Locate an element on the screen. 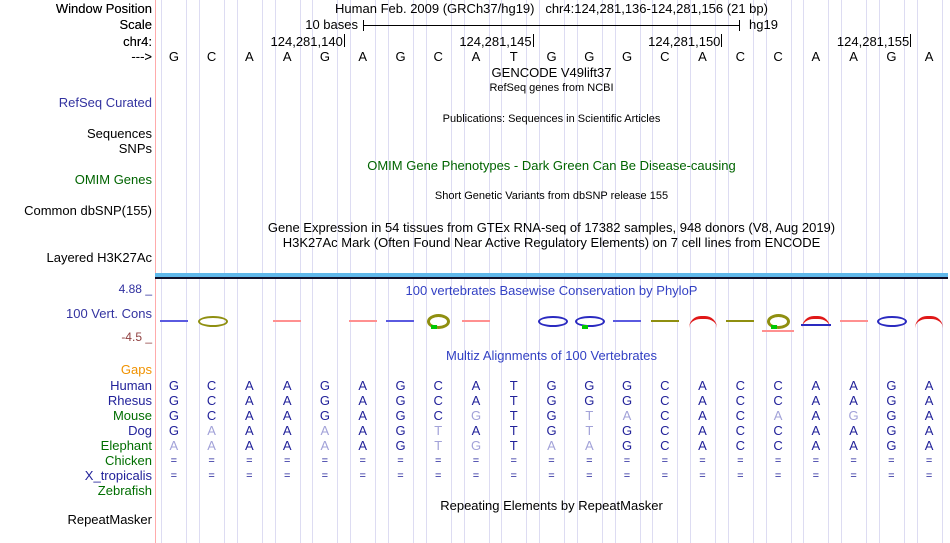 The width and height of the screenshot is (950, 543). position-tick-label: 124,281,155 is located at coordinates (873, 41).